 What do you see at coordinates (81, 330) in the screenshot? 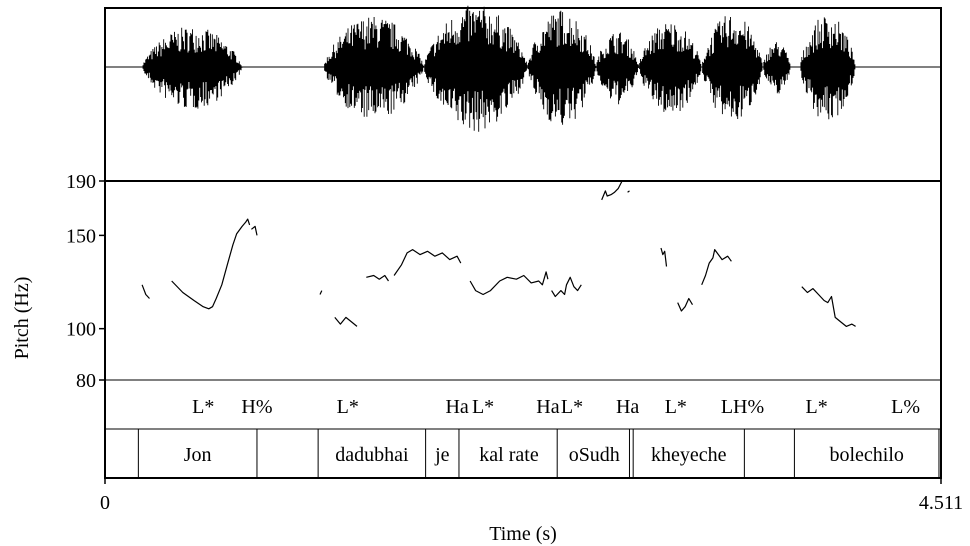
I see `pitch-tick-label: 100` at bounding box center [81, 330].